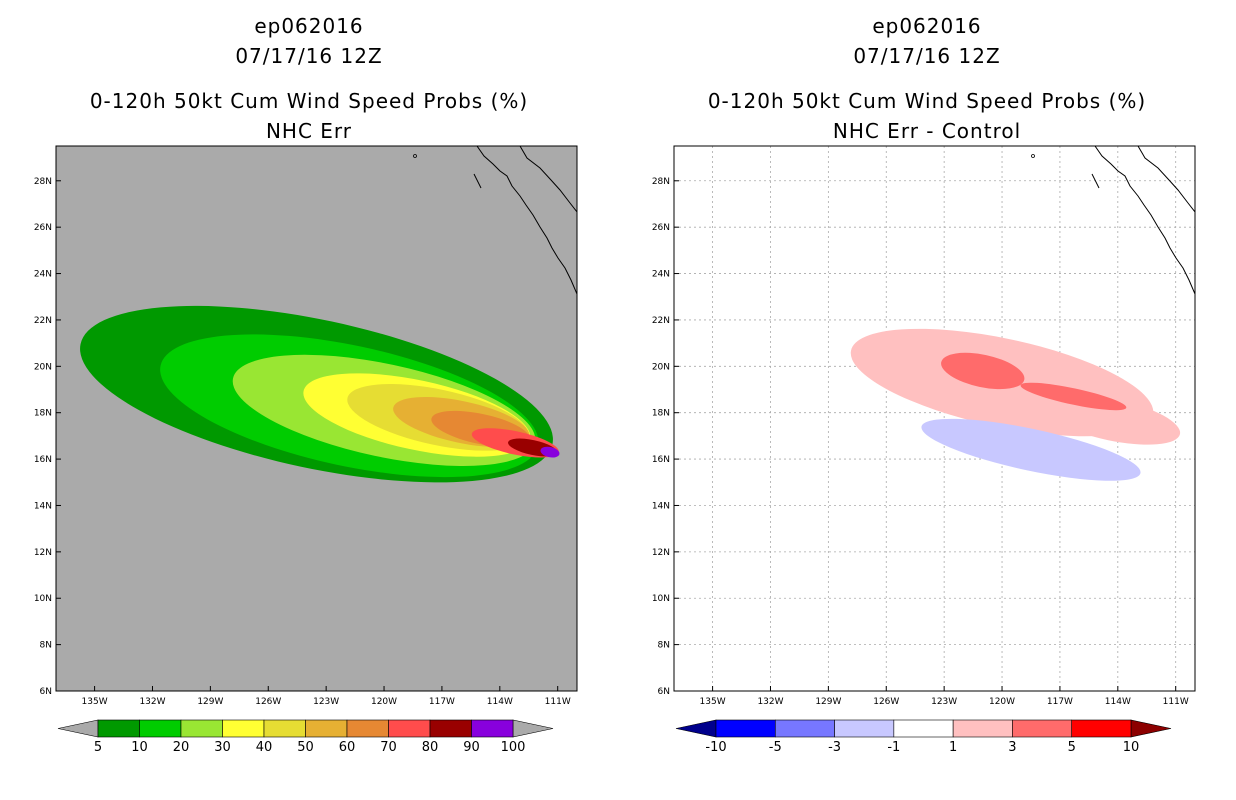  I want to click on colorbar-label: 3, so click(1012, 747).